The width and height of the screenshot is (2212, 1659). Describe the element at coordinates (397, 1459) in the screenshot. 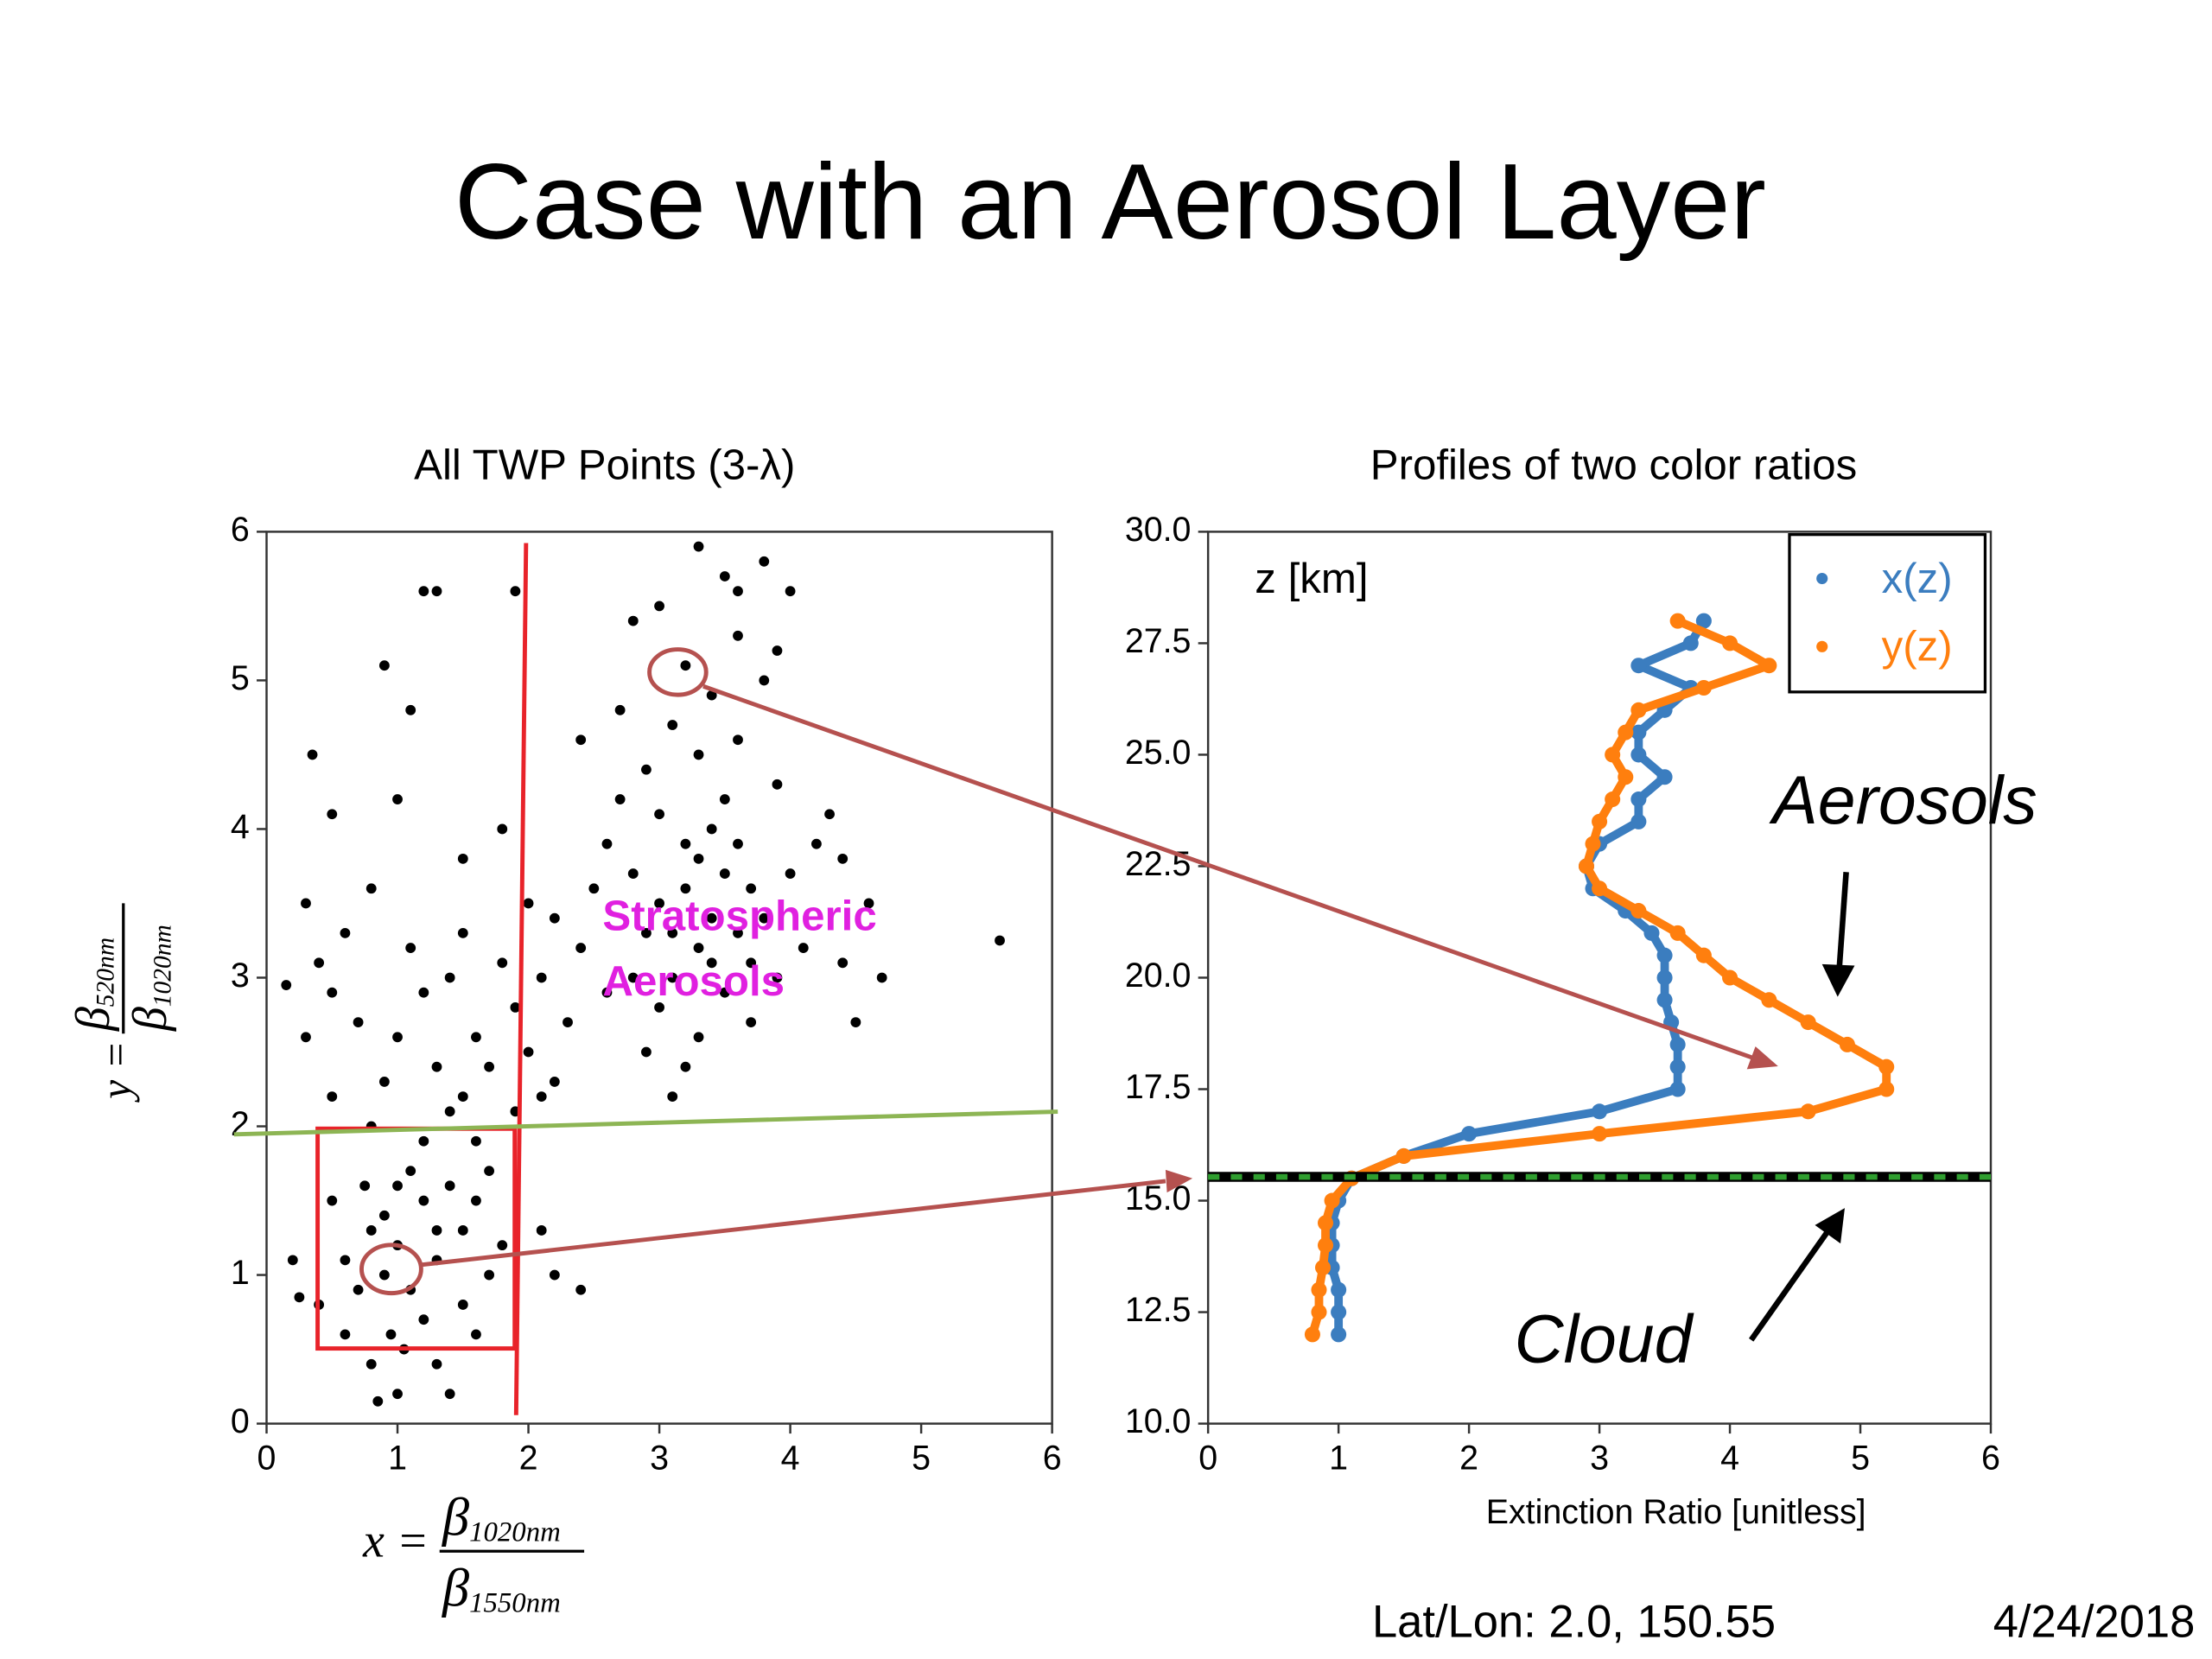

I see `x-tick-label: 1` at that location.